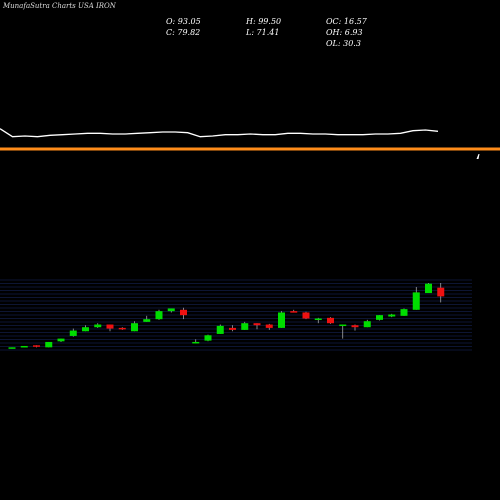 This screenshot has width=500, height=500. I want to click on stat-close: C: 79.82, so click(183, 32).